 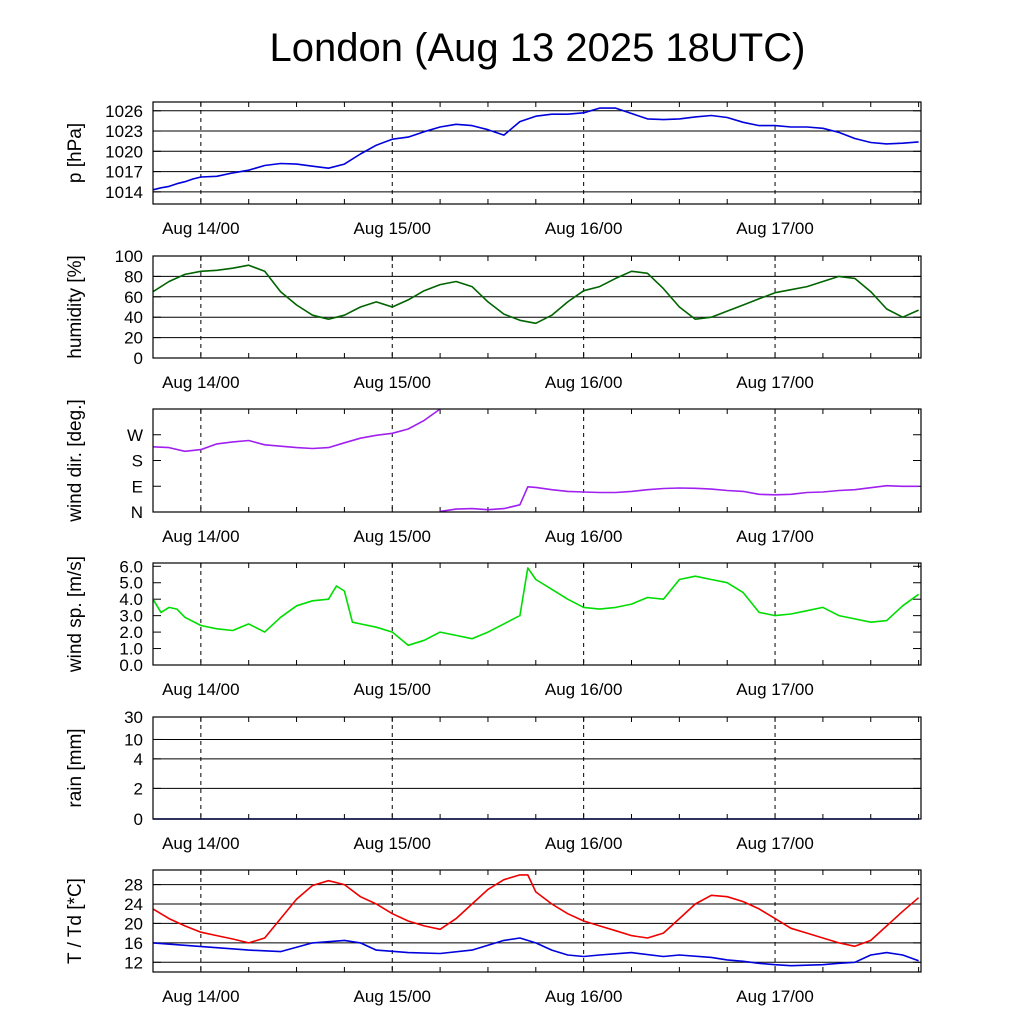 What do you see at coordinates (133, 943) in the screenshot?
I see `y-tick-label: 16` at bounding box center [133, 943].